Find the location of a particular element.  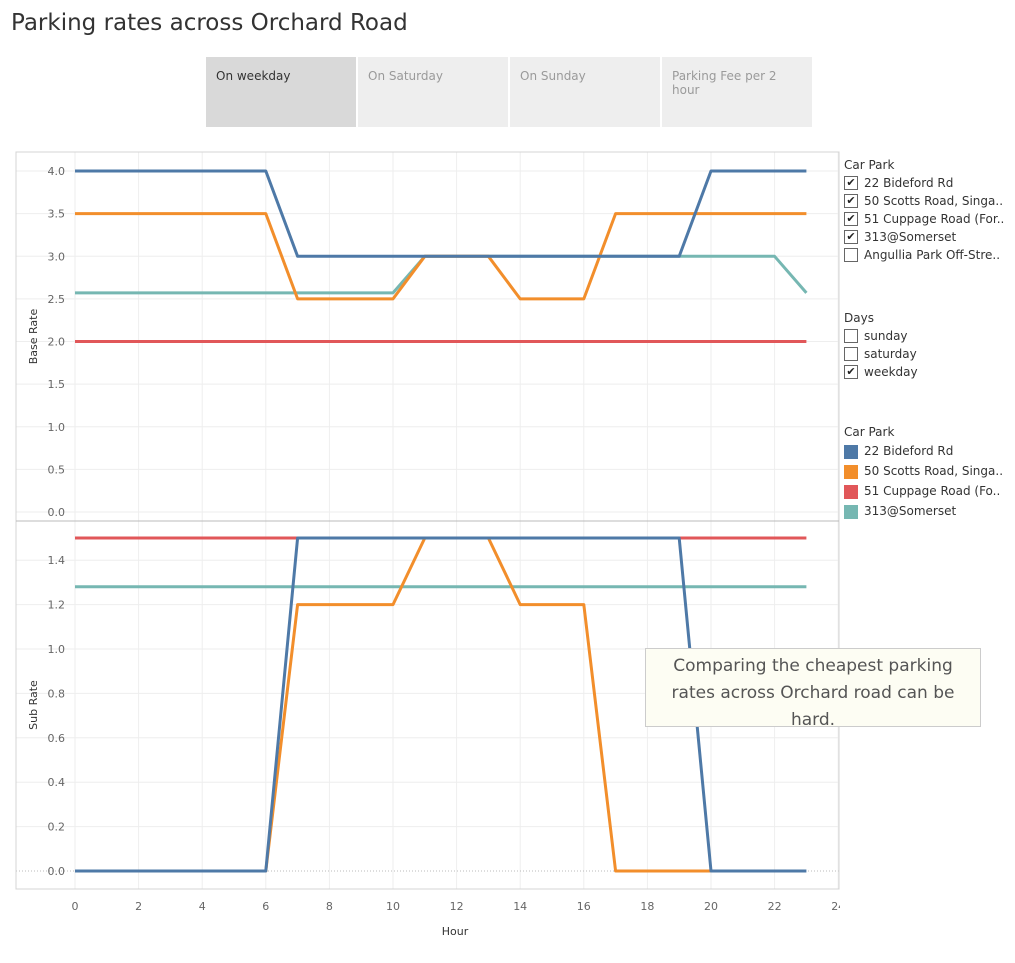

y-tick-label: 1.5 is located at coordinates (57, 384).